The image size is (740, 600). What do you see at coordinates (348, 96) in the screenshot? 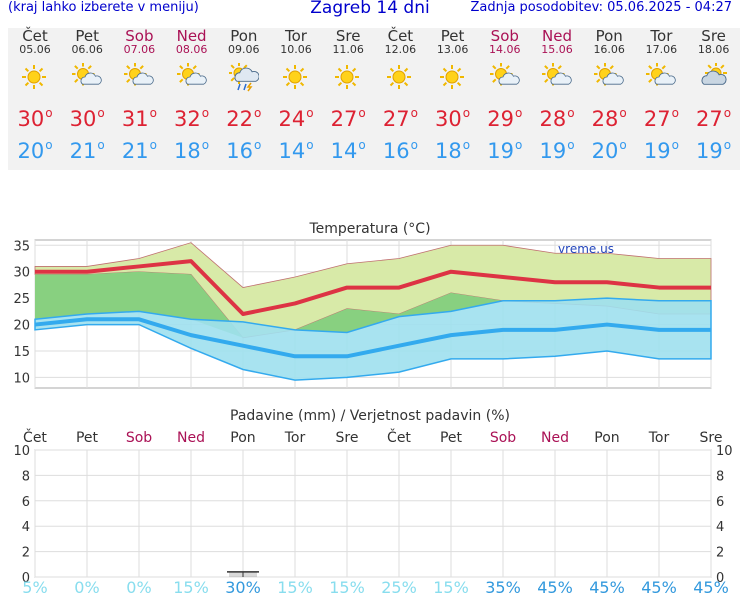
I see `forecast-day: Sre 11.06 27o 14o` at bounding box center [348, 96].